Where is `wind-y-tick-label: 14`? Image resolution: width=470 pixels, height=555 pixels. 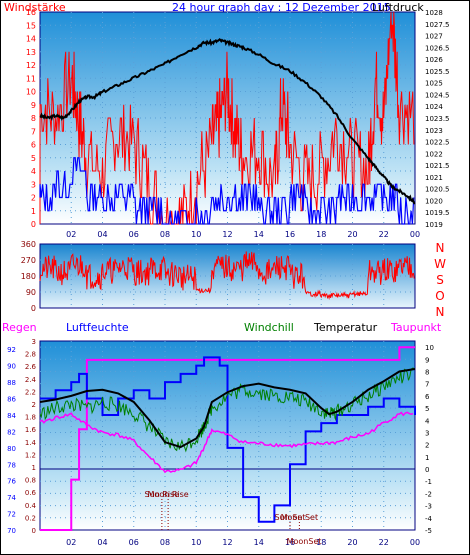
wind-y-tick-label: 14 is located at coordinates (31, 39).